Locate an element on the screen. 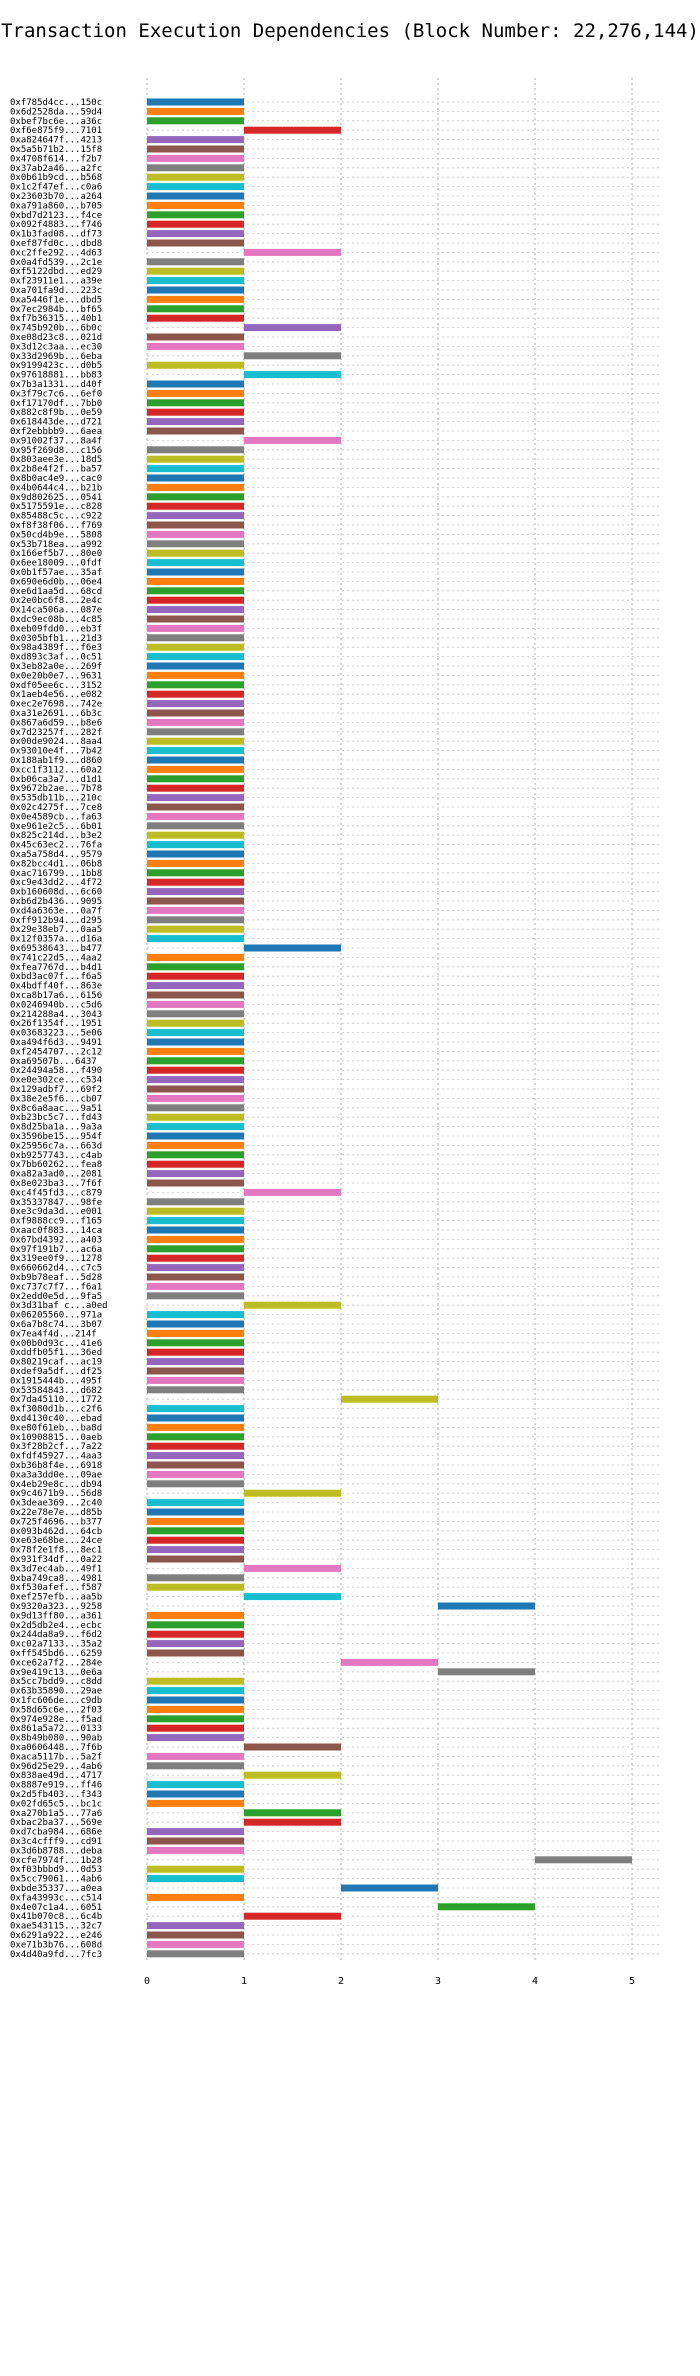  y-tick-label: 0x745b920b...6b0c is located at coordinates (56, 329).